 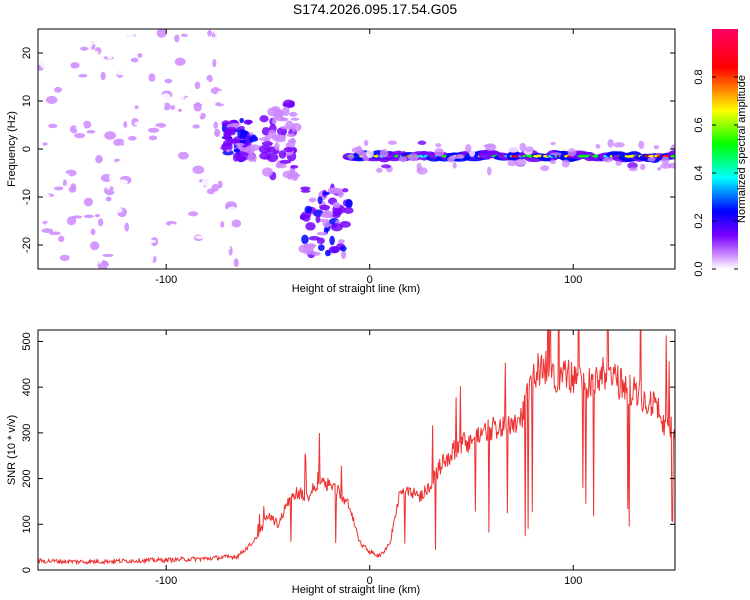 I want to click on colorbar-tick-label: 0.2, so click(x=699, y=220).